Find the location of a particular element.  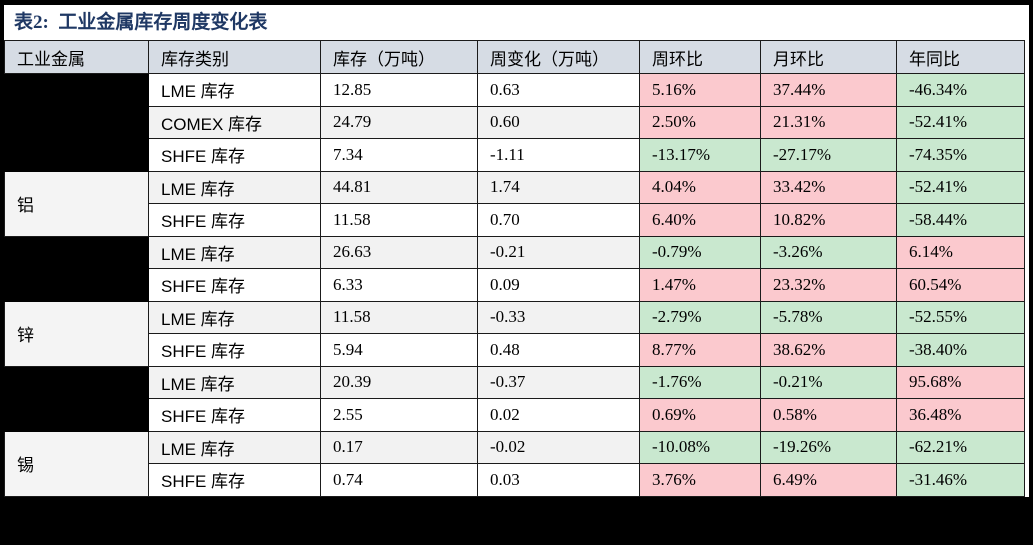

wow-cell: 2.50% is located at coordinates (700, 122).